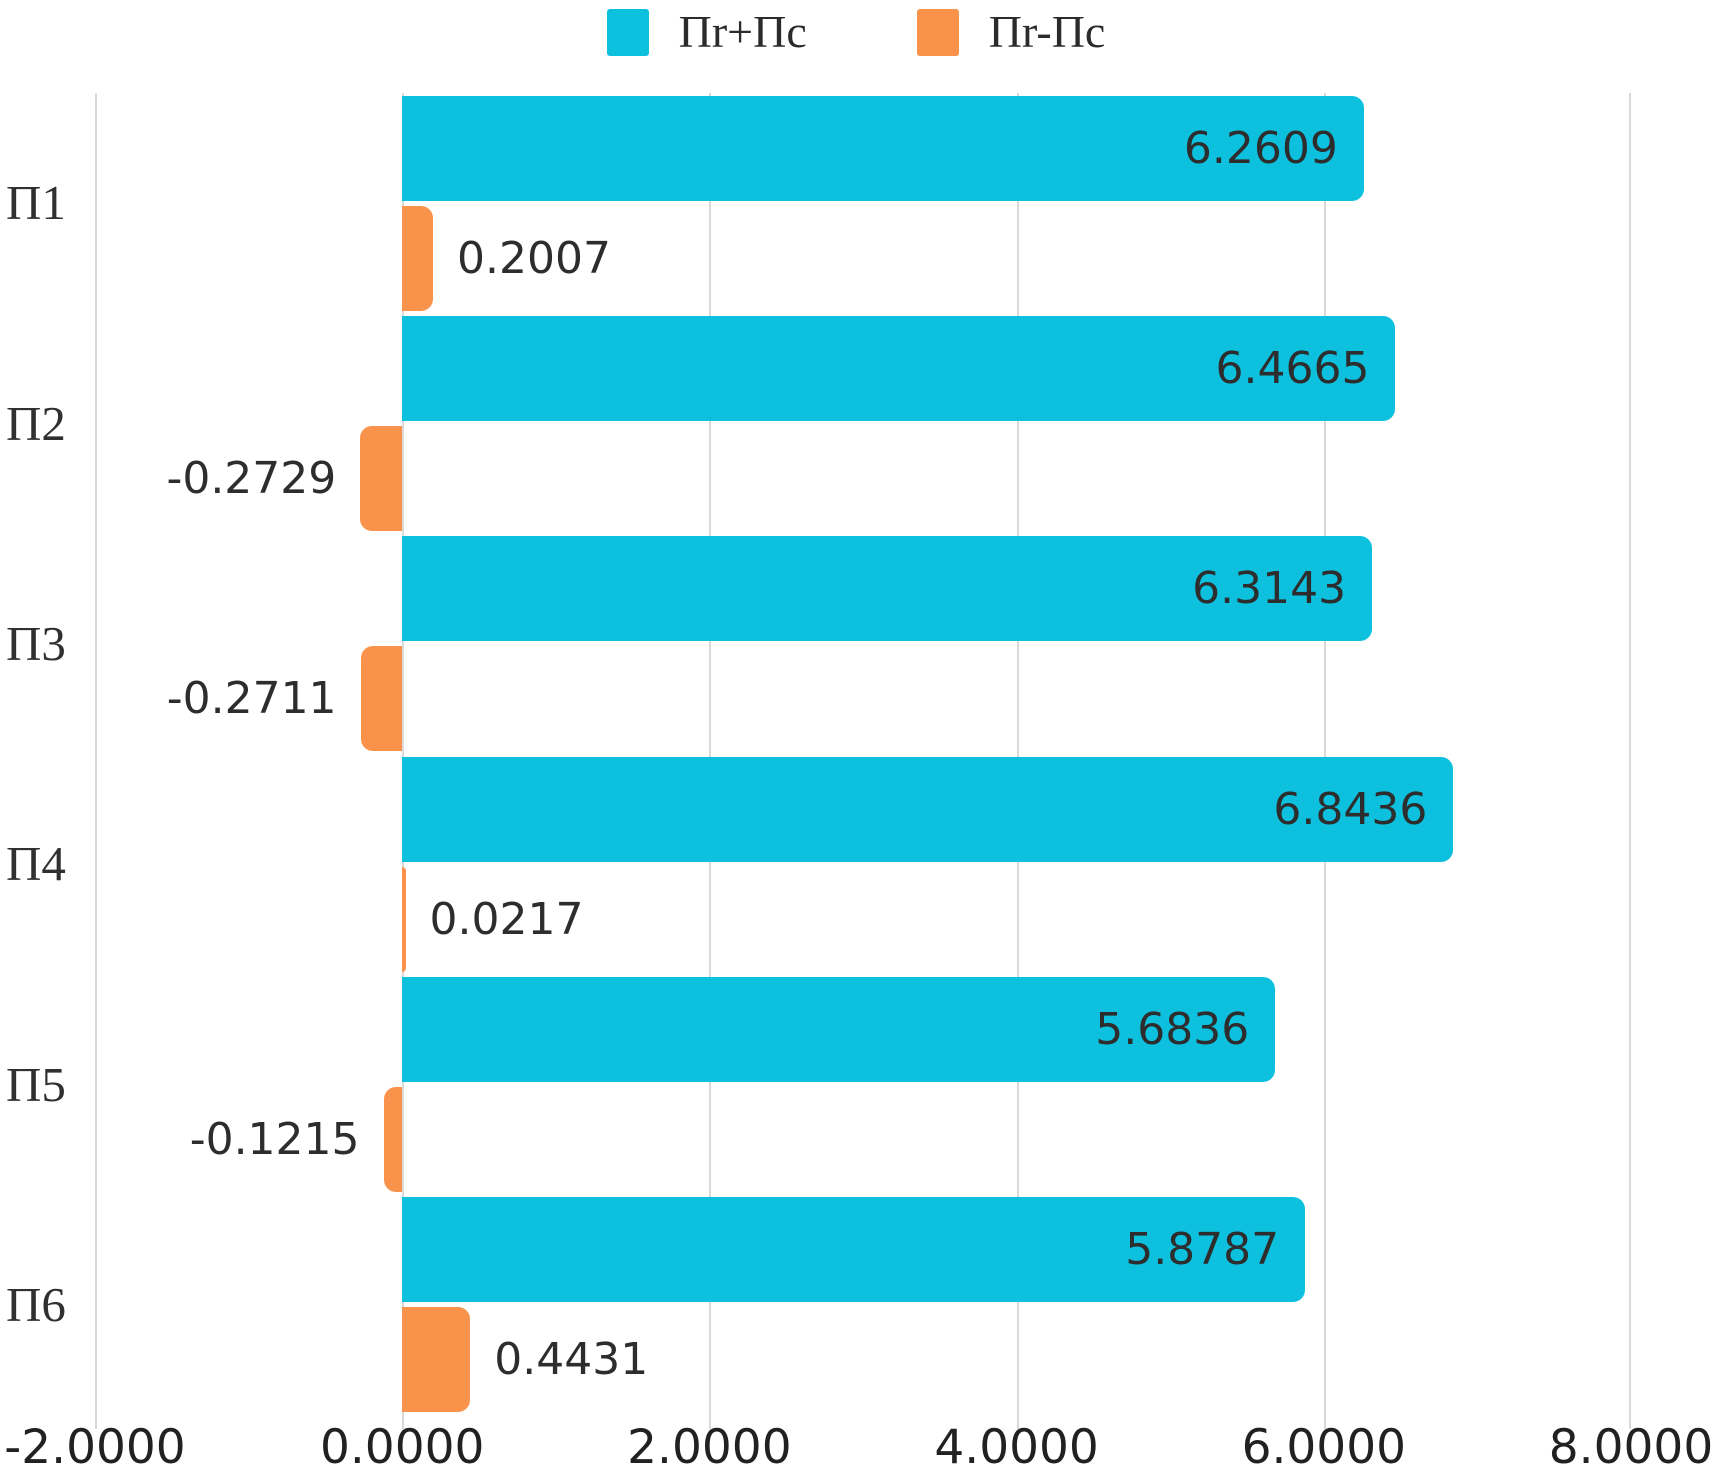  I want to click on value-label-П5-series1: 5.6836, so click(1172, 1029).